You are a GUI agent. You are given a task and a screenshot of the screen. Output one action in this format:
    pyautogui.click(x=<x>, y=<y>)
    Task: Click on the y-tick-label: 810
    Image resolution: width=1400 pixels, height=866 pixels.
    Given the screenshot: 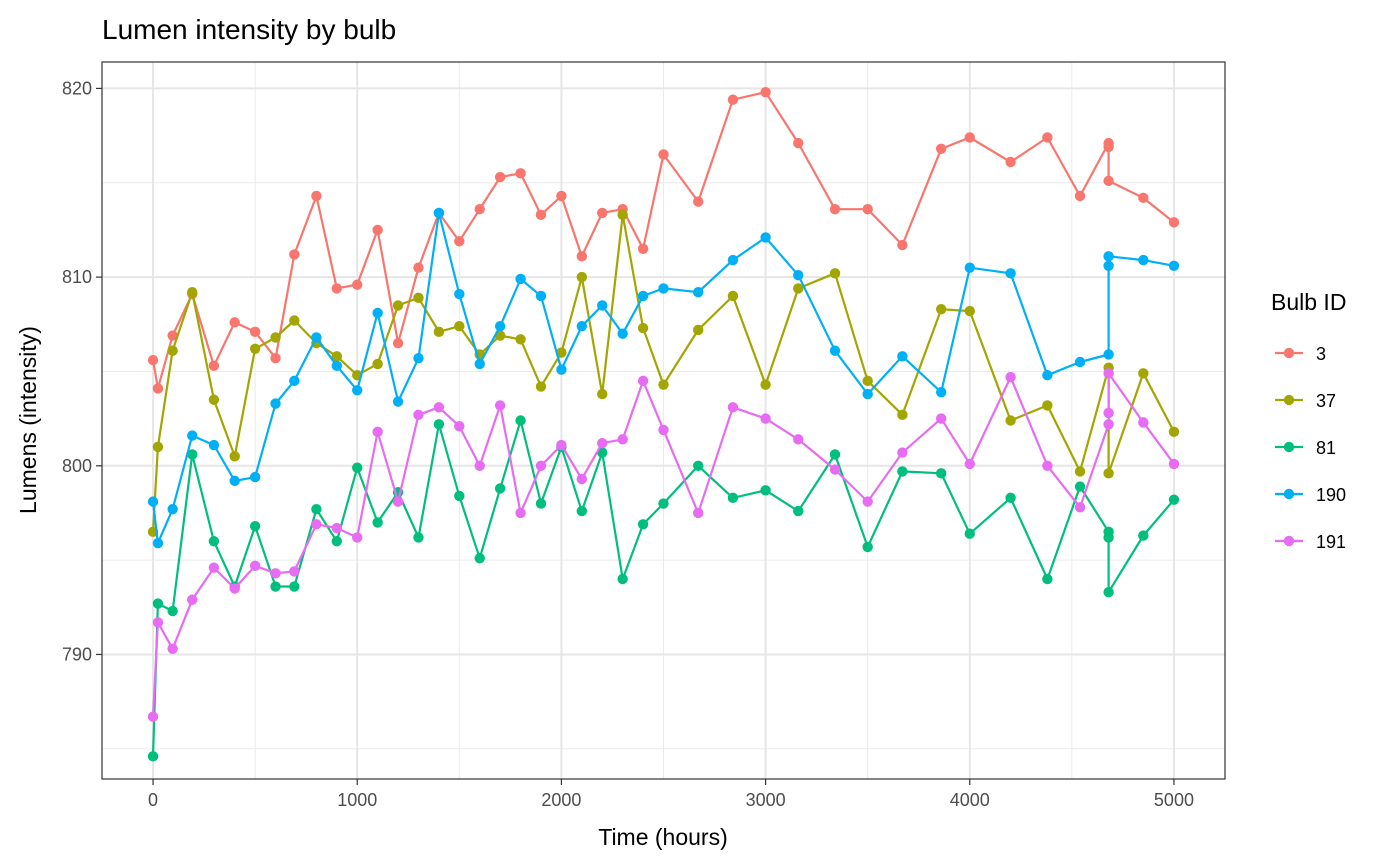 What is the action you would take?
    pyautogui.click(x=77, y=277)
    